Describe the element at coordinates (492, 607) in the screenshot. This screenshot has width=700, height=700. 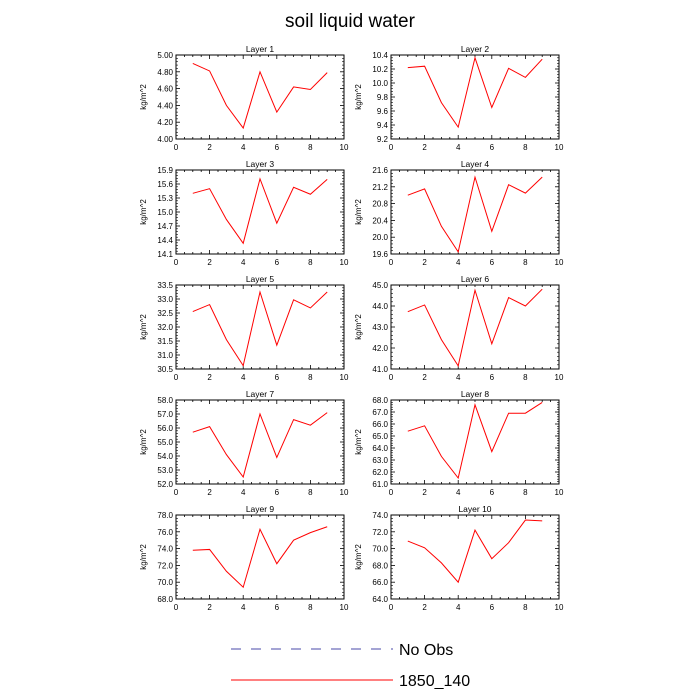
I see `layer-10-xtick-label: 6` at that location.